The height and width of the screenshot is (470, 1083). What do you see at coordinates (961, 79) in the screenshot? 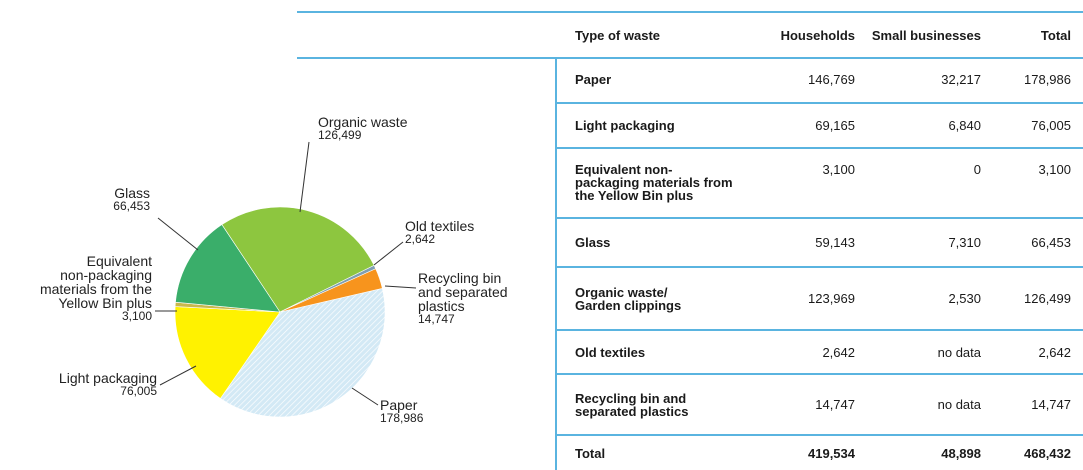
I see `table-cell: 32,217` at bounding box center [961, 79].